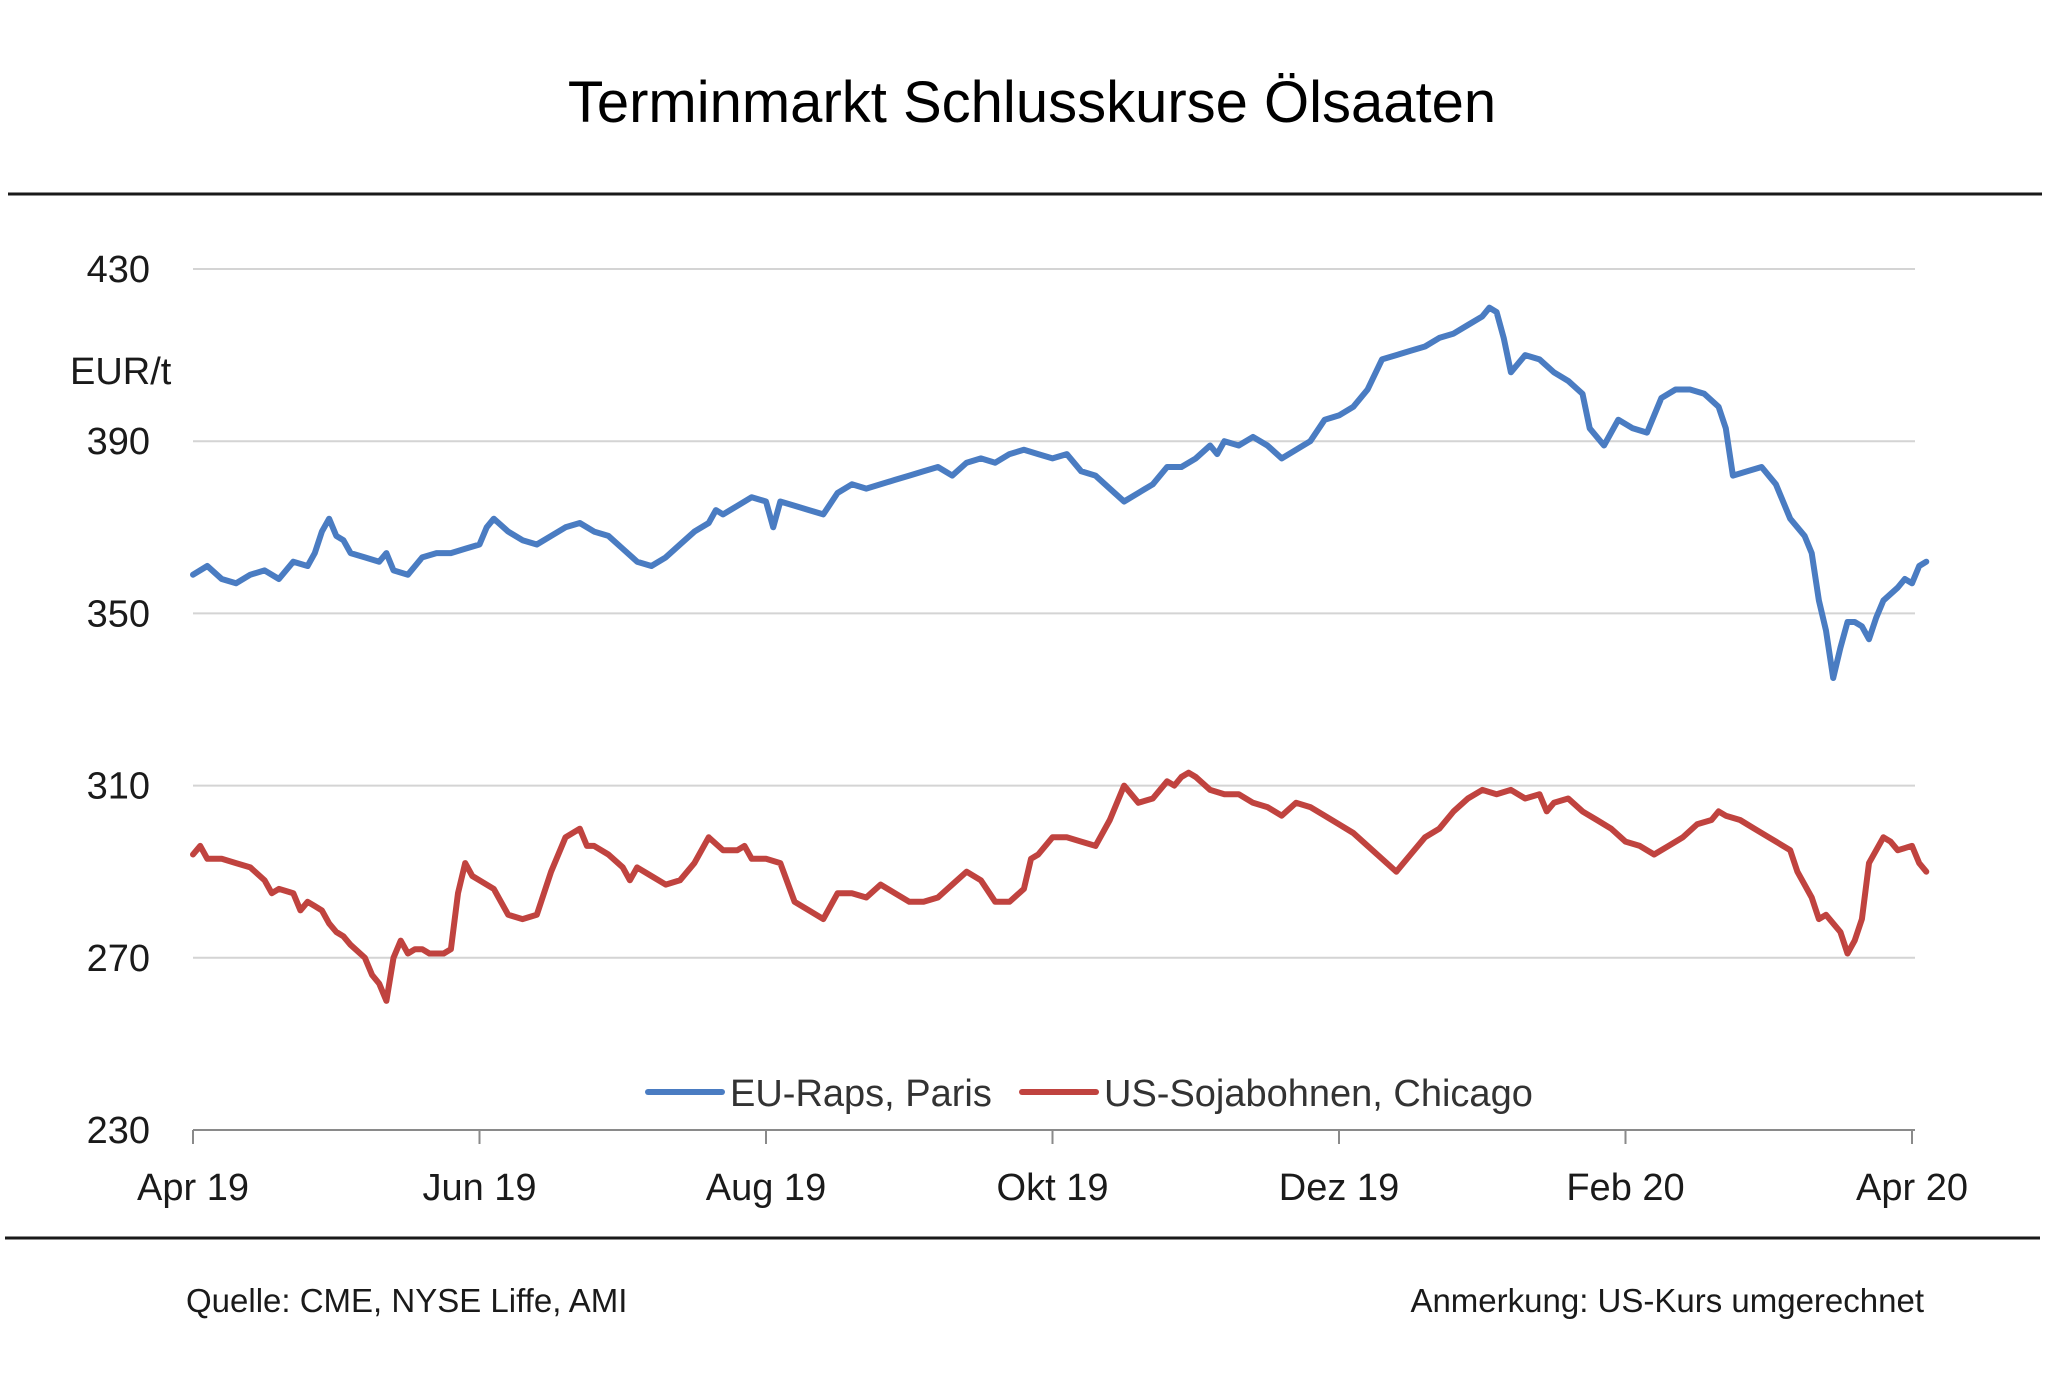 This screenshot has height=1400, width=2048. Describe the element at coordinates (861, 1094) in the screenshot. I see `legend-label-eu-raps: EU-Raps, Paris` at that location.